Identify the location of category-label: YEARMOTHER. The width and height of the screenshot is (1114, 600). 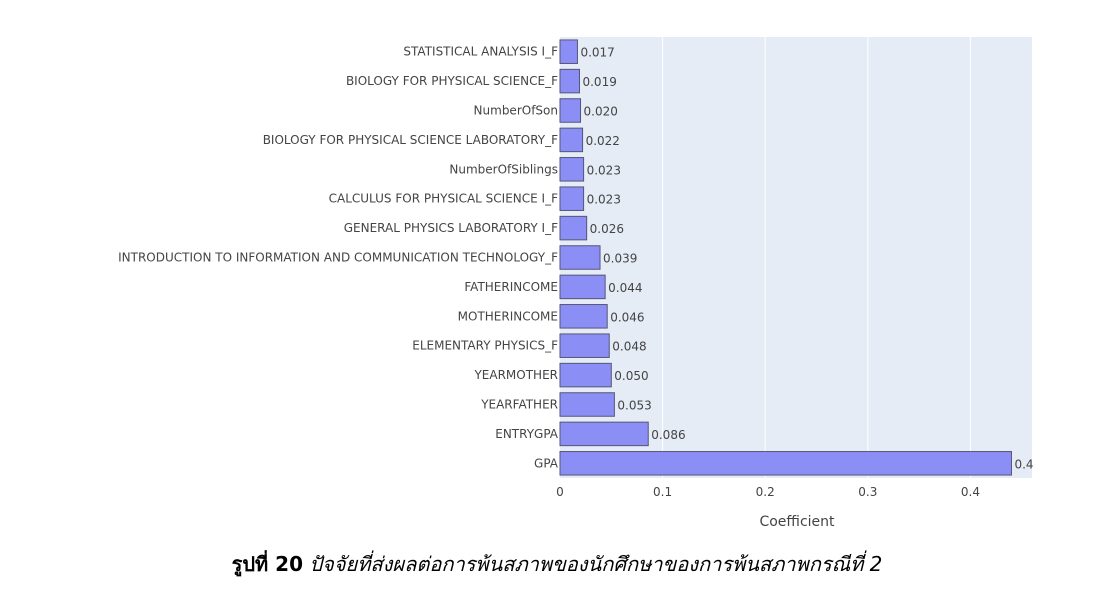
(515, 375).